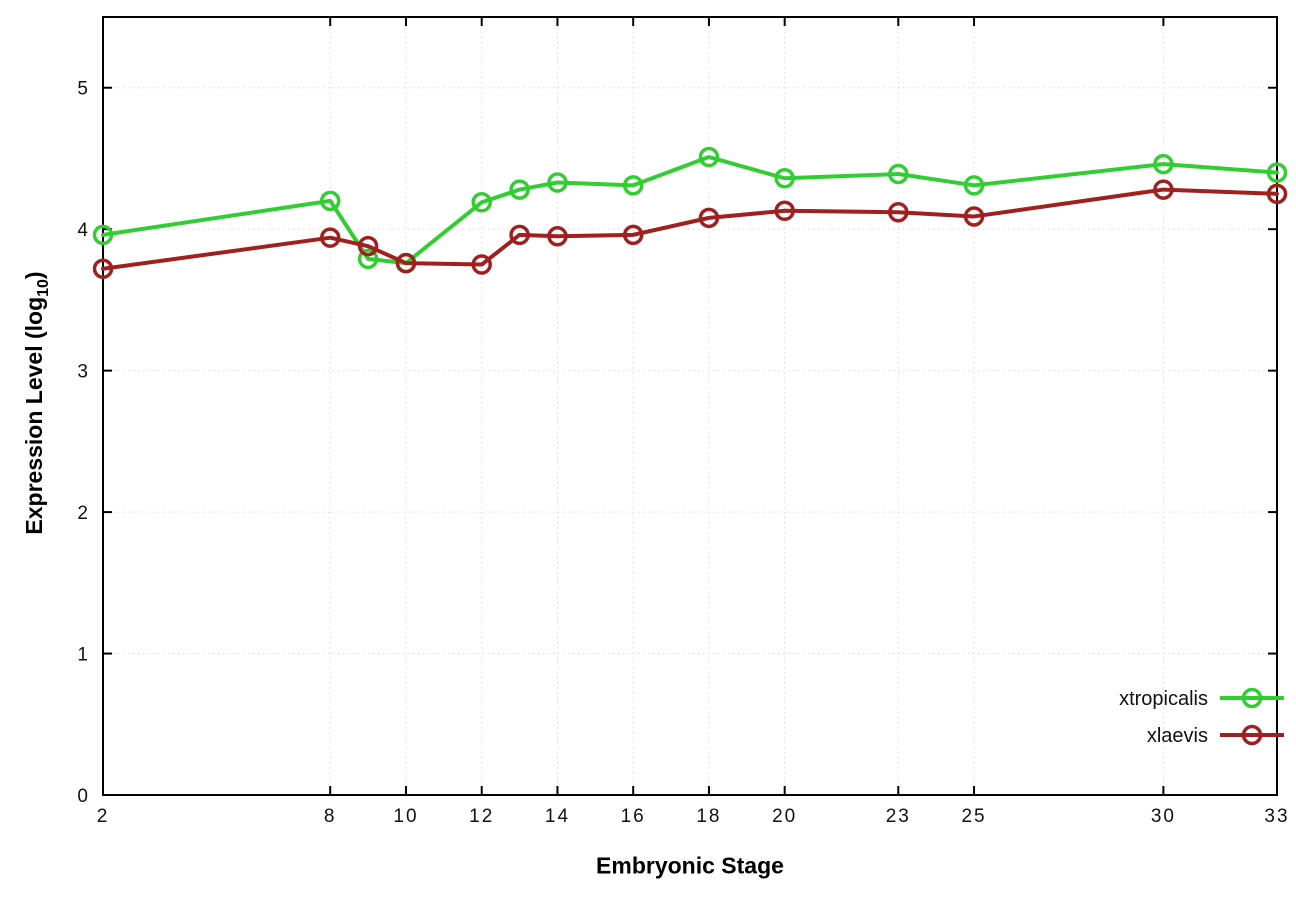  I want to click on x-tick-label: 18, so click(708, 816).